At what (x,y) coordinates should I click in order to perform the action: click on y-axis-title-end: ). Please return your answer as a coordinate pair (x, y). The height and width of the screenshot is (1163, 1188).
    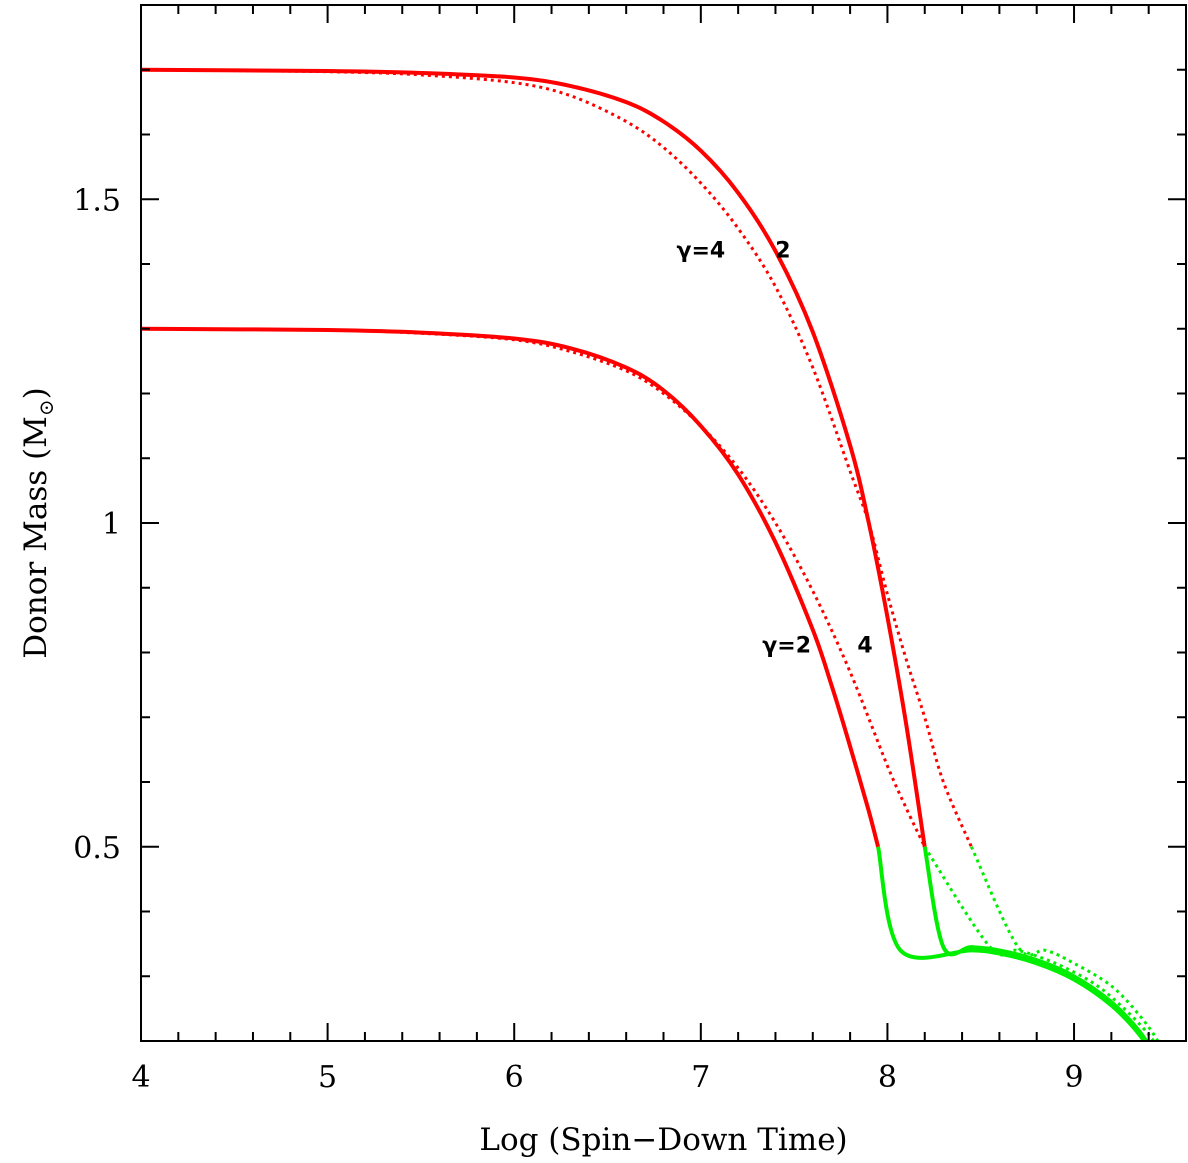
    Looking at the image, I should click on (36, 393).